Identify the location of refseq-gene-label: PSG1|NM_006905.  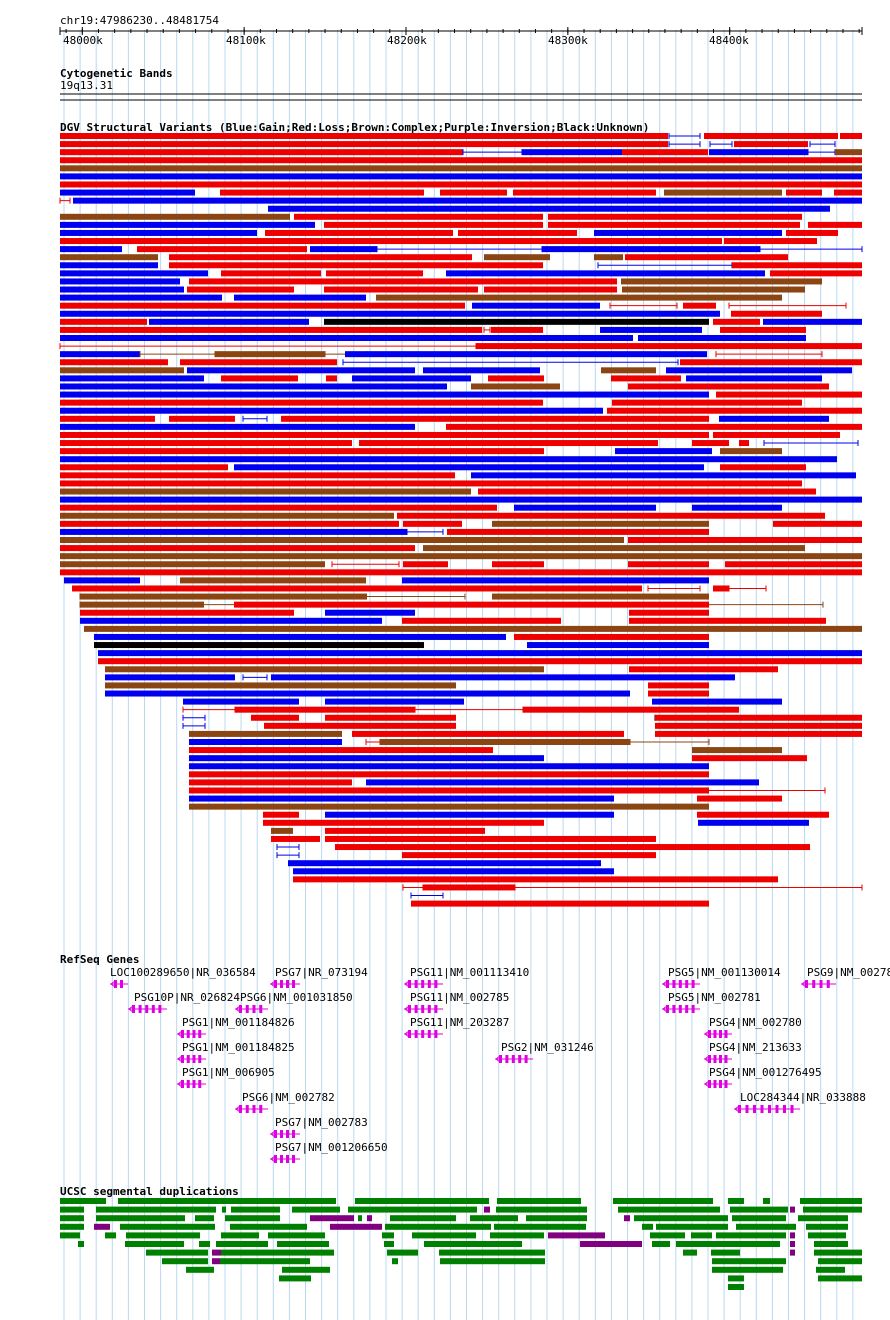
(228, 1072).